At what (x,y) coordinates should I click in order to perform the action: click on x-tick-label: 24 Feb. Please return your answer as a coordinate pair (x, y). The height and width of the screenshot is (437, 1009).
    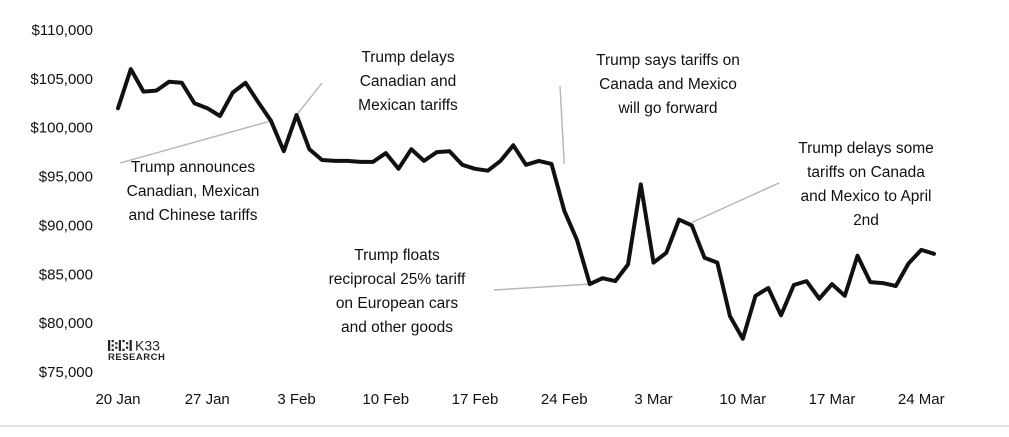
    Looking at the image, I should click on (564, 399).